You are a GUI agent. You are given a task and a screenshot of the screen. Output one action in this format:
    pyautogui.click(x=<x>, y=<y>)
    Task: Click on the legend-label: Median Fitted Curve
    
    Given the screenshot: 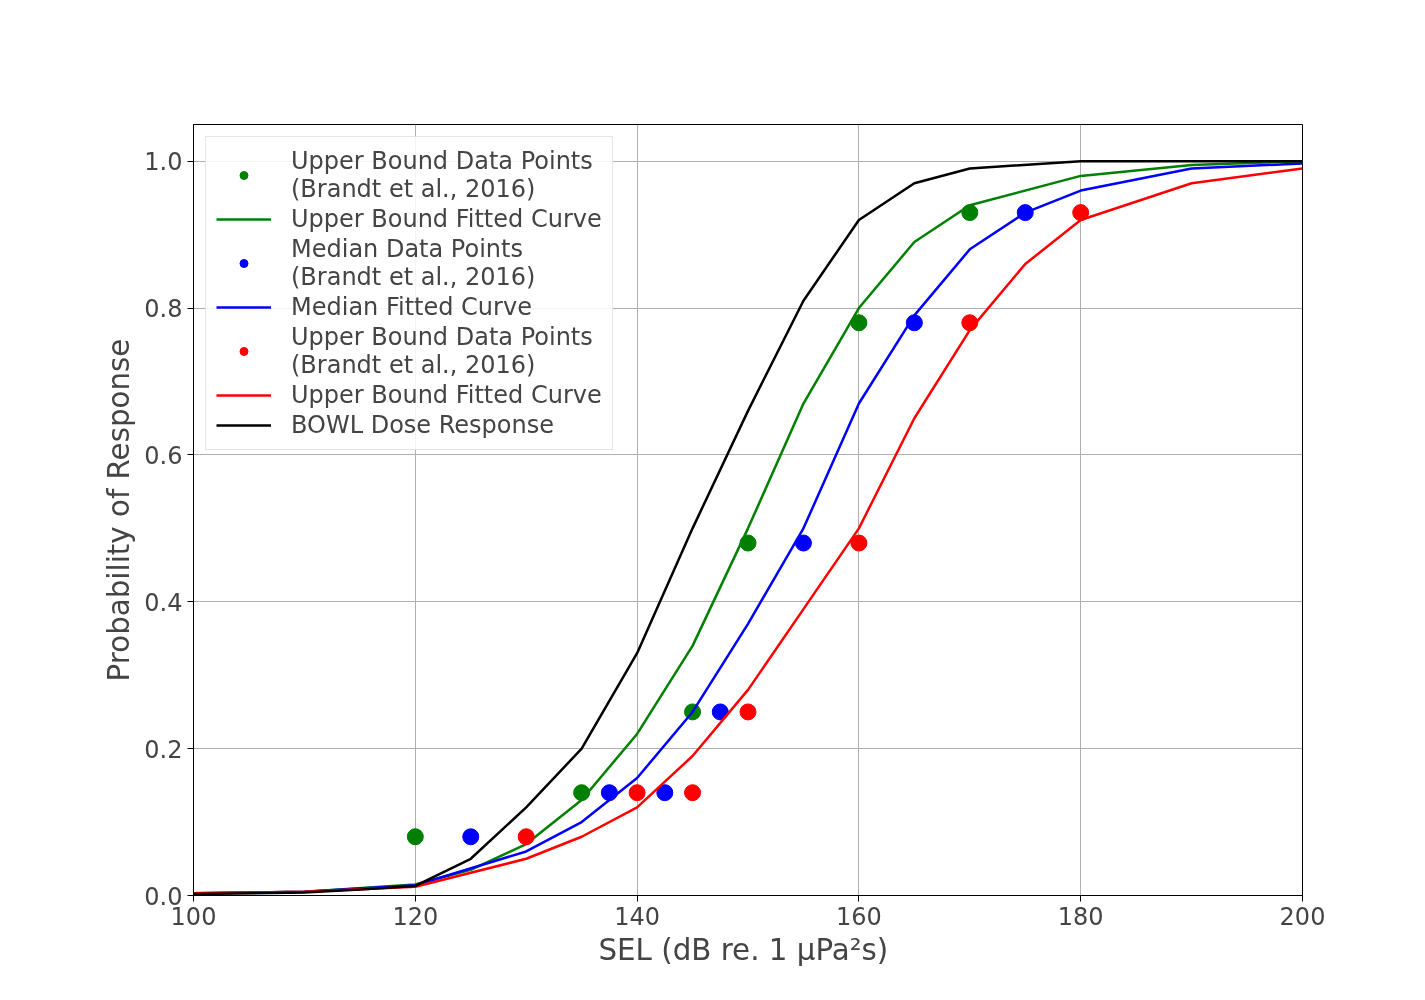 What is the action you would take?
    pyautogui.click(x=411, y=307)
    